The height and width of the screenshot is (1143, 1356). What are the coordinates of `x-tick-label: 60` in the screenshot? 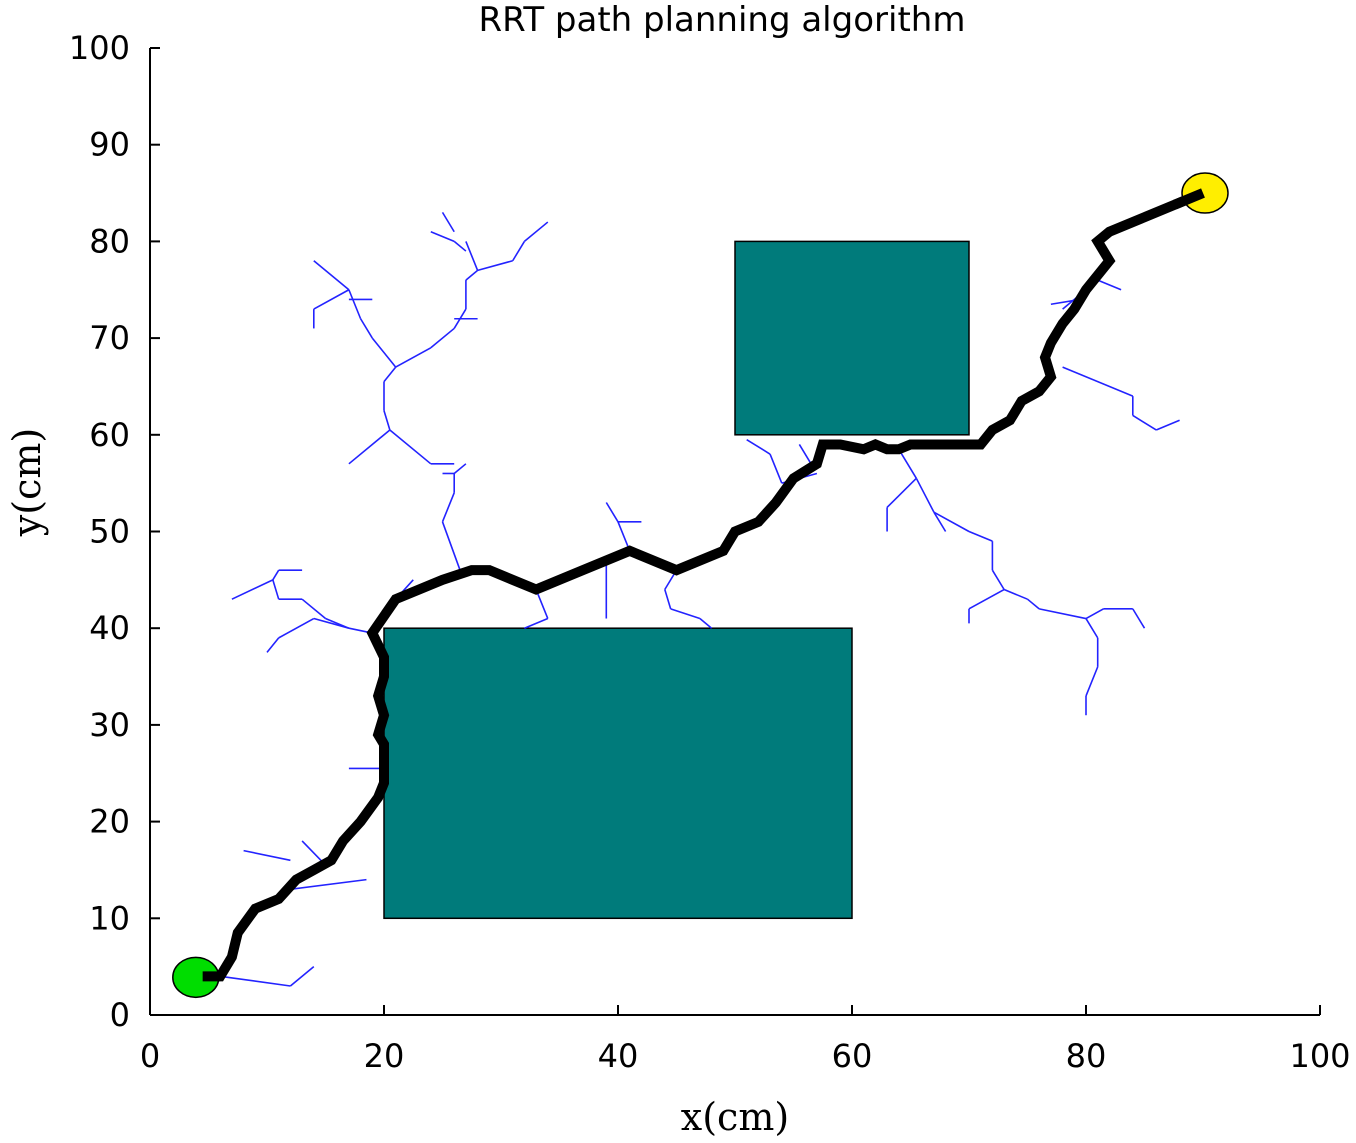 It's located at (852, 1056).